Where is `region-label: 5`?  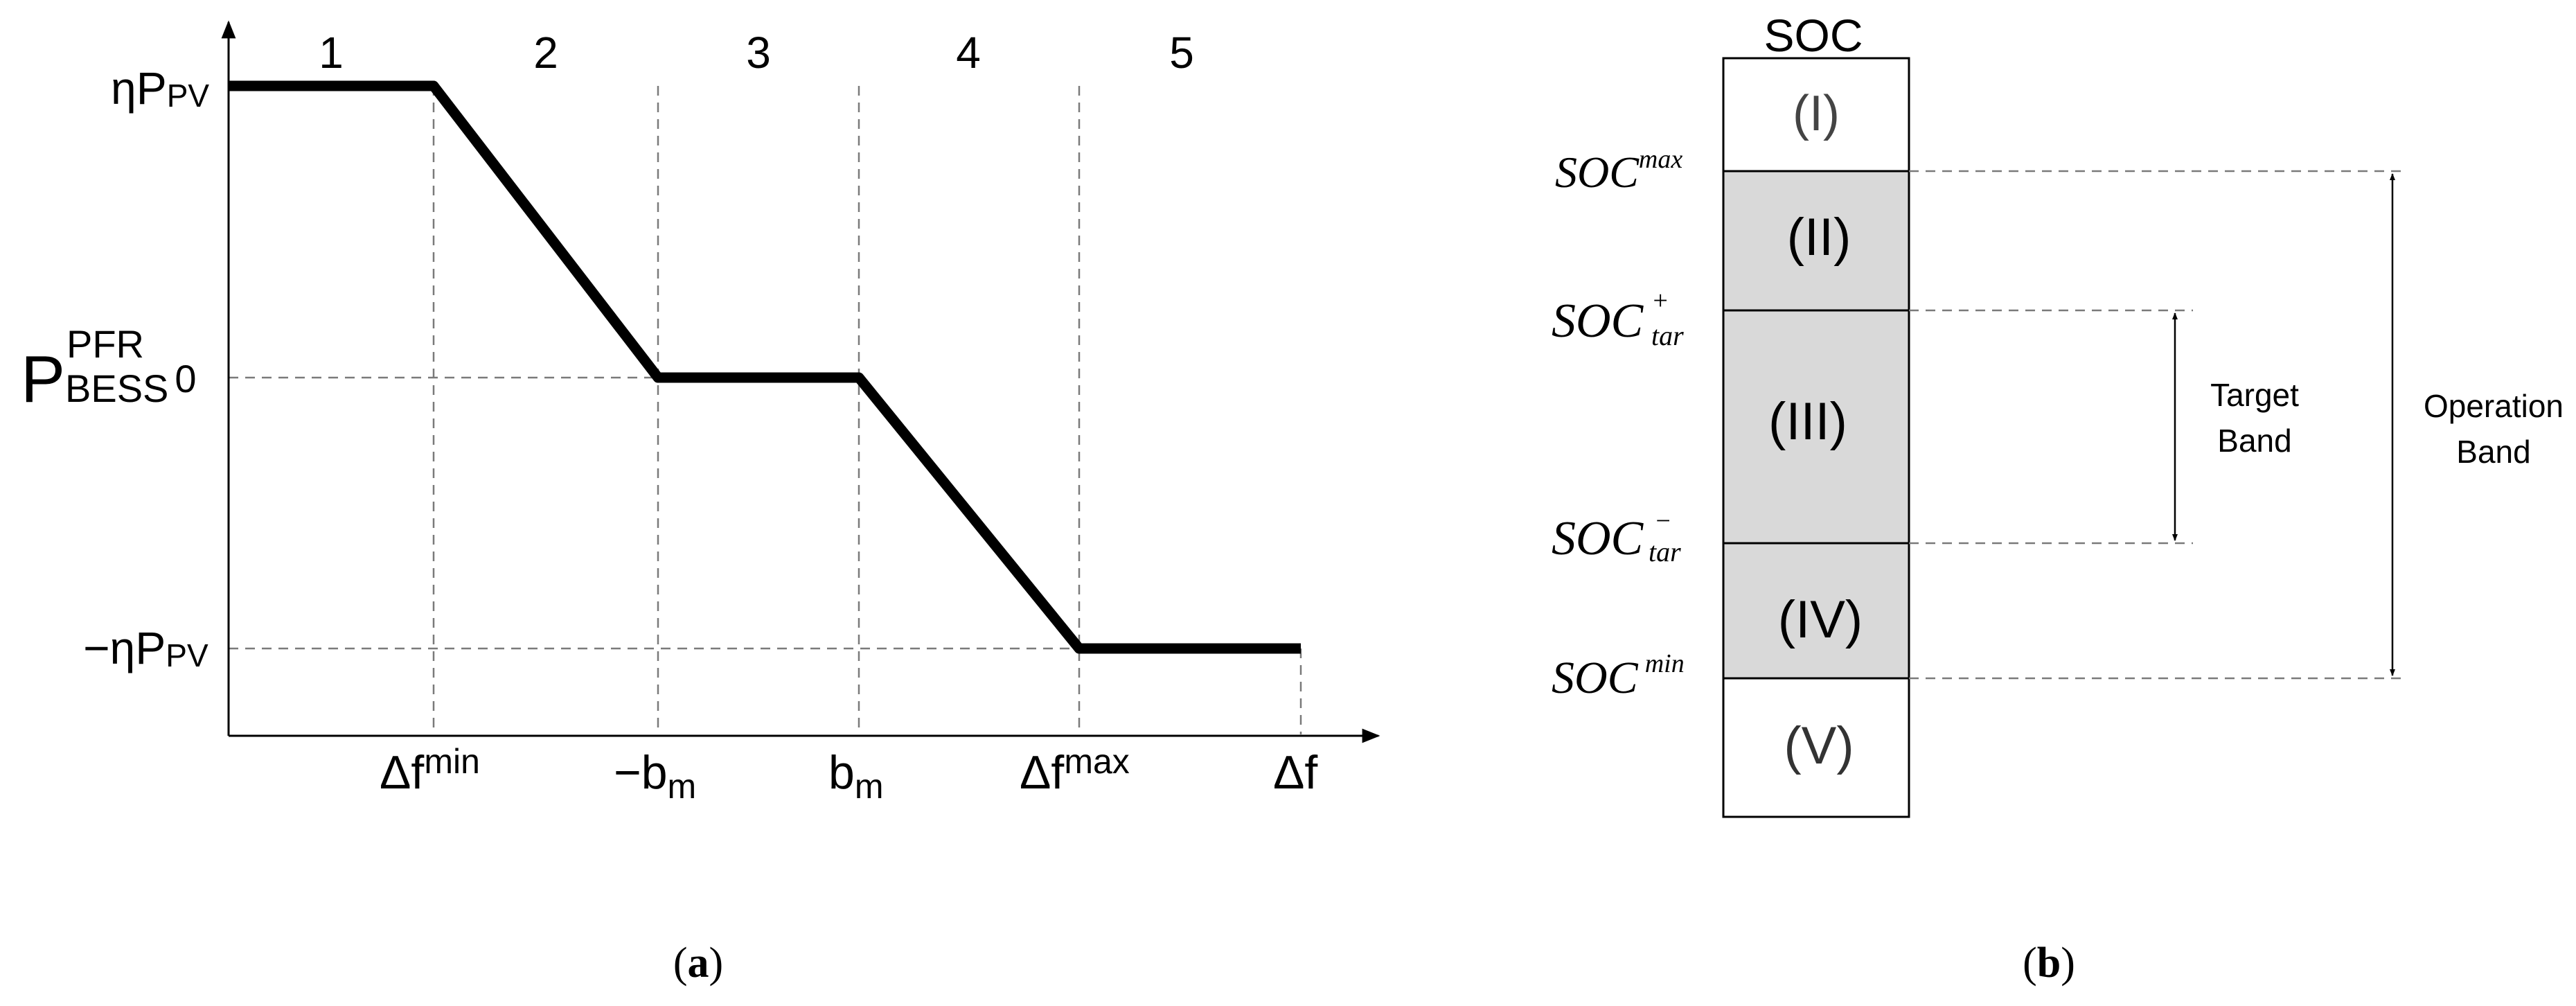 region-label: 5 is located at coordinates (1181, 53).